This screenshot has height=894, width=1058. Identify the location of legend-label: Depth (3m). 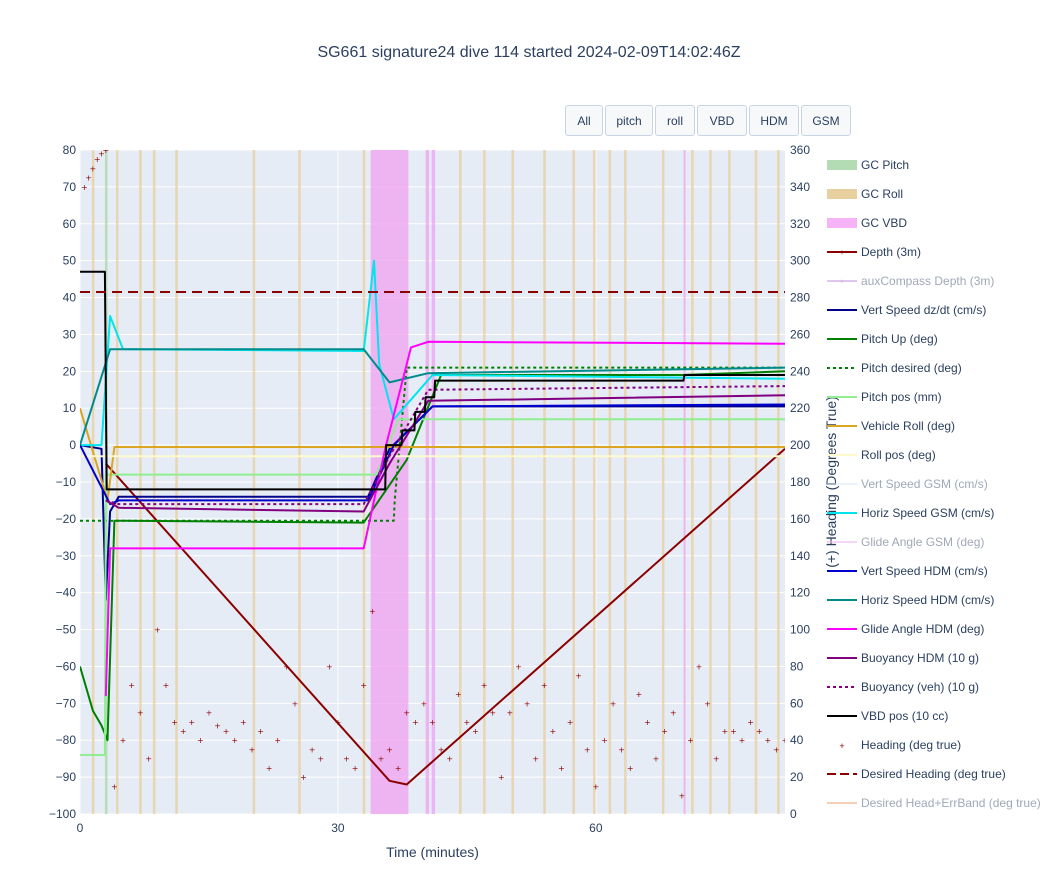
(891, 252).